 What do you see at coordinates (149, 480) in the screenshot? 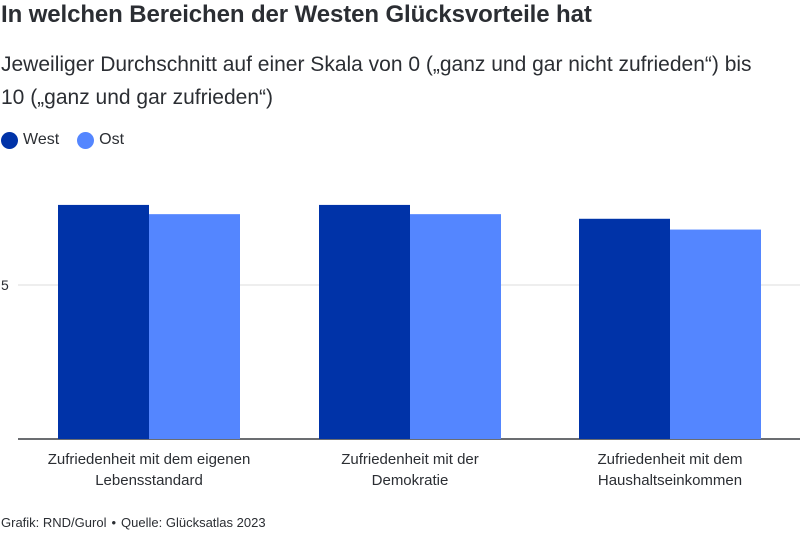
I see `x-tick-label: Lebensstandard` at bounding box center [149, 480].